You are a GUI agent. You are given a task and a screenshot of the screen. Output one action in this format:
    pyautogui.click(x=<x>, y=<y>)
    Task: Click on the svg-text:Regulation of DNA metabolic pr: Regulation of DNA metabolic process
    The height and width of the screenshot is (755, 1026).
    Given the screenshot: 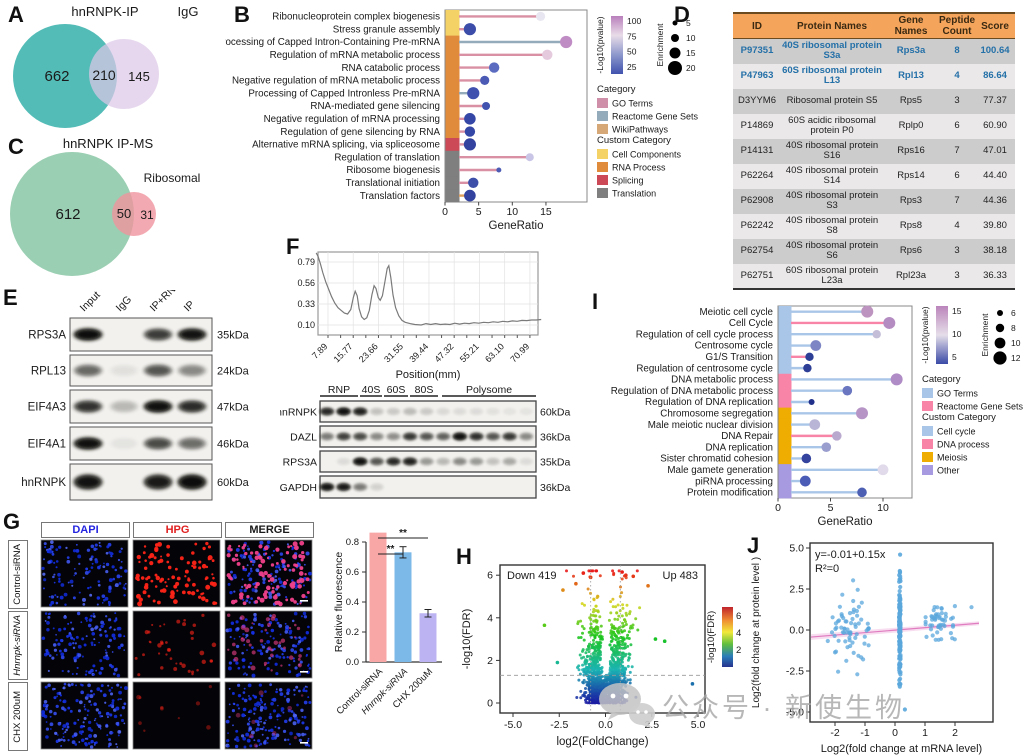 What is the action you would take?
    pyautogui.click(x=692, y=391)
    